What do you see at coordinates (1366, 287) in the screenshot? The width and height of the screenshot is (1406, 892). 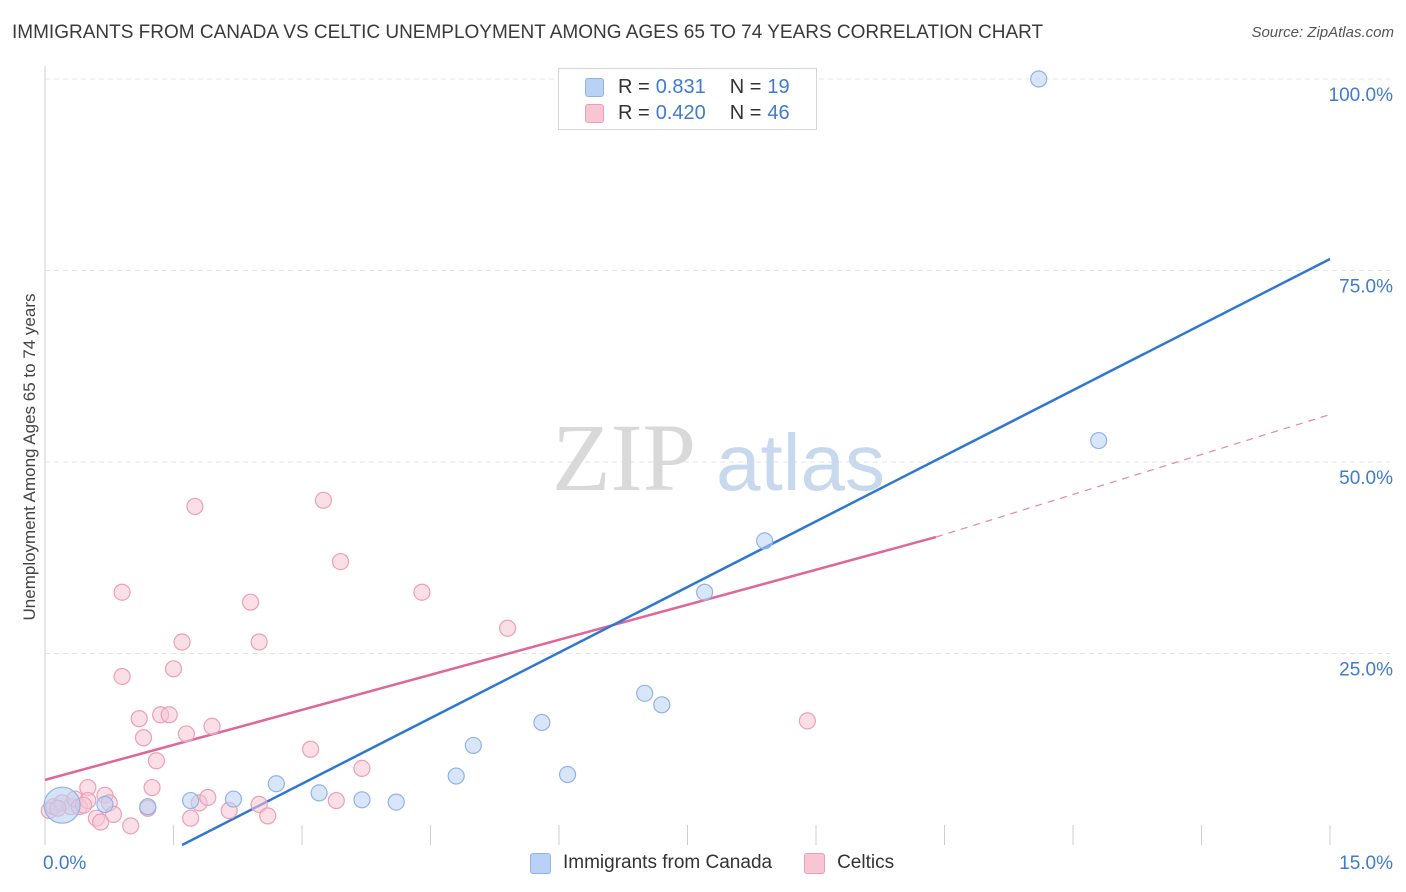 I see `y-tick-label: 75.0%` at bounding box center [1366, 287].